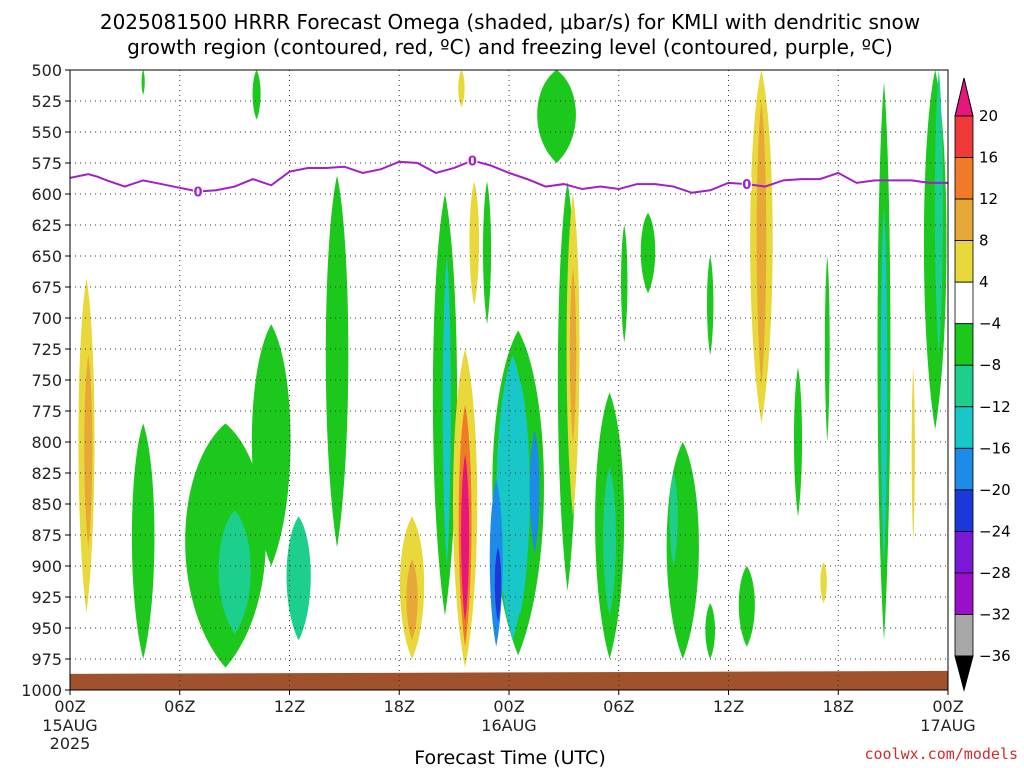  What do you see at coordinates (995, 656) in the screenshot?
I see `colorbar-label: −36` at bounding box center [995, 656].